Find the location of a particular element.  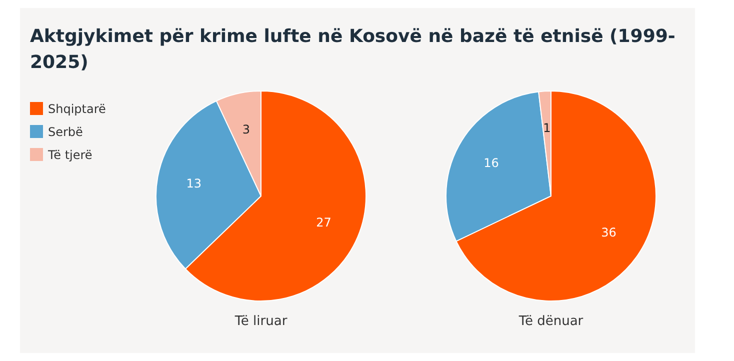

data-label: 1 is located at coordinates (547, 127).